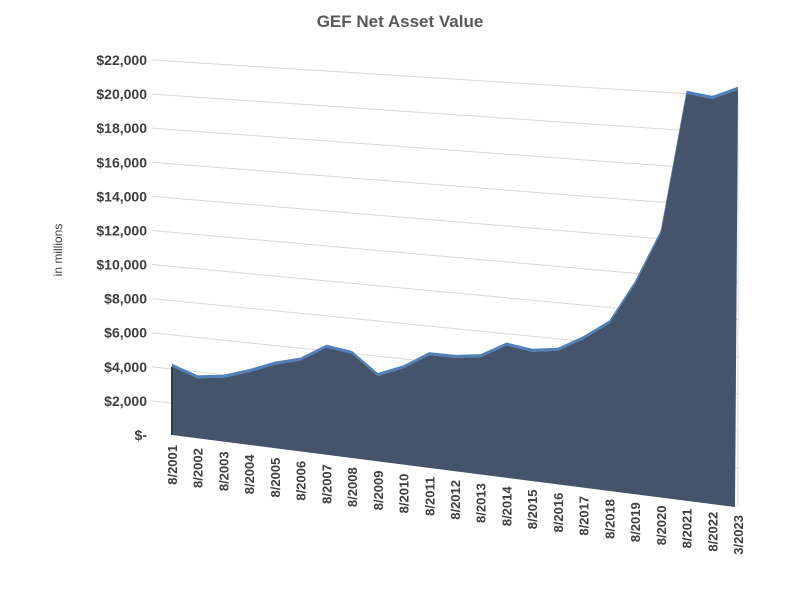 The width and height of the screenshot is (800, 589). Describe the element at coordinates (121, 60) in the screenshot. I see `y-tick-label: $22,000` at that location.